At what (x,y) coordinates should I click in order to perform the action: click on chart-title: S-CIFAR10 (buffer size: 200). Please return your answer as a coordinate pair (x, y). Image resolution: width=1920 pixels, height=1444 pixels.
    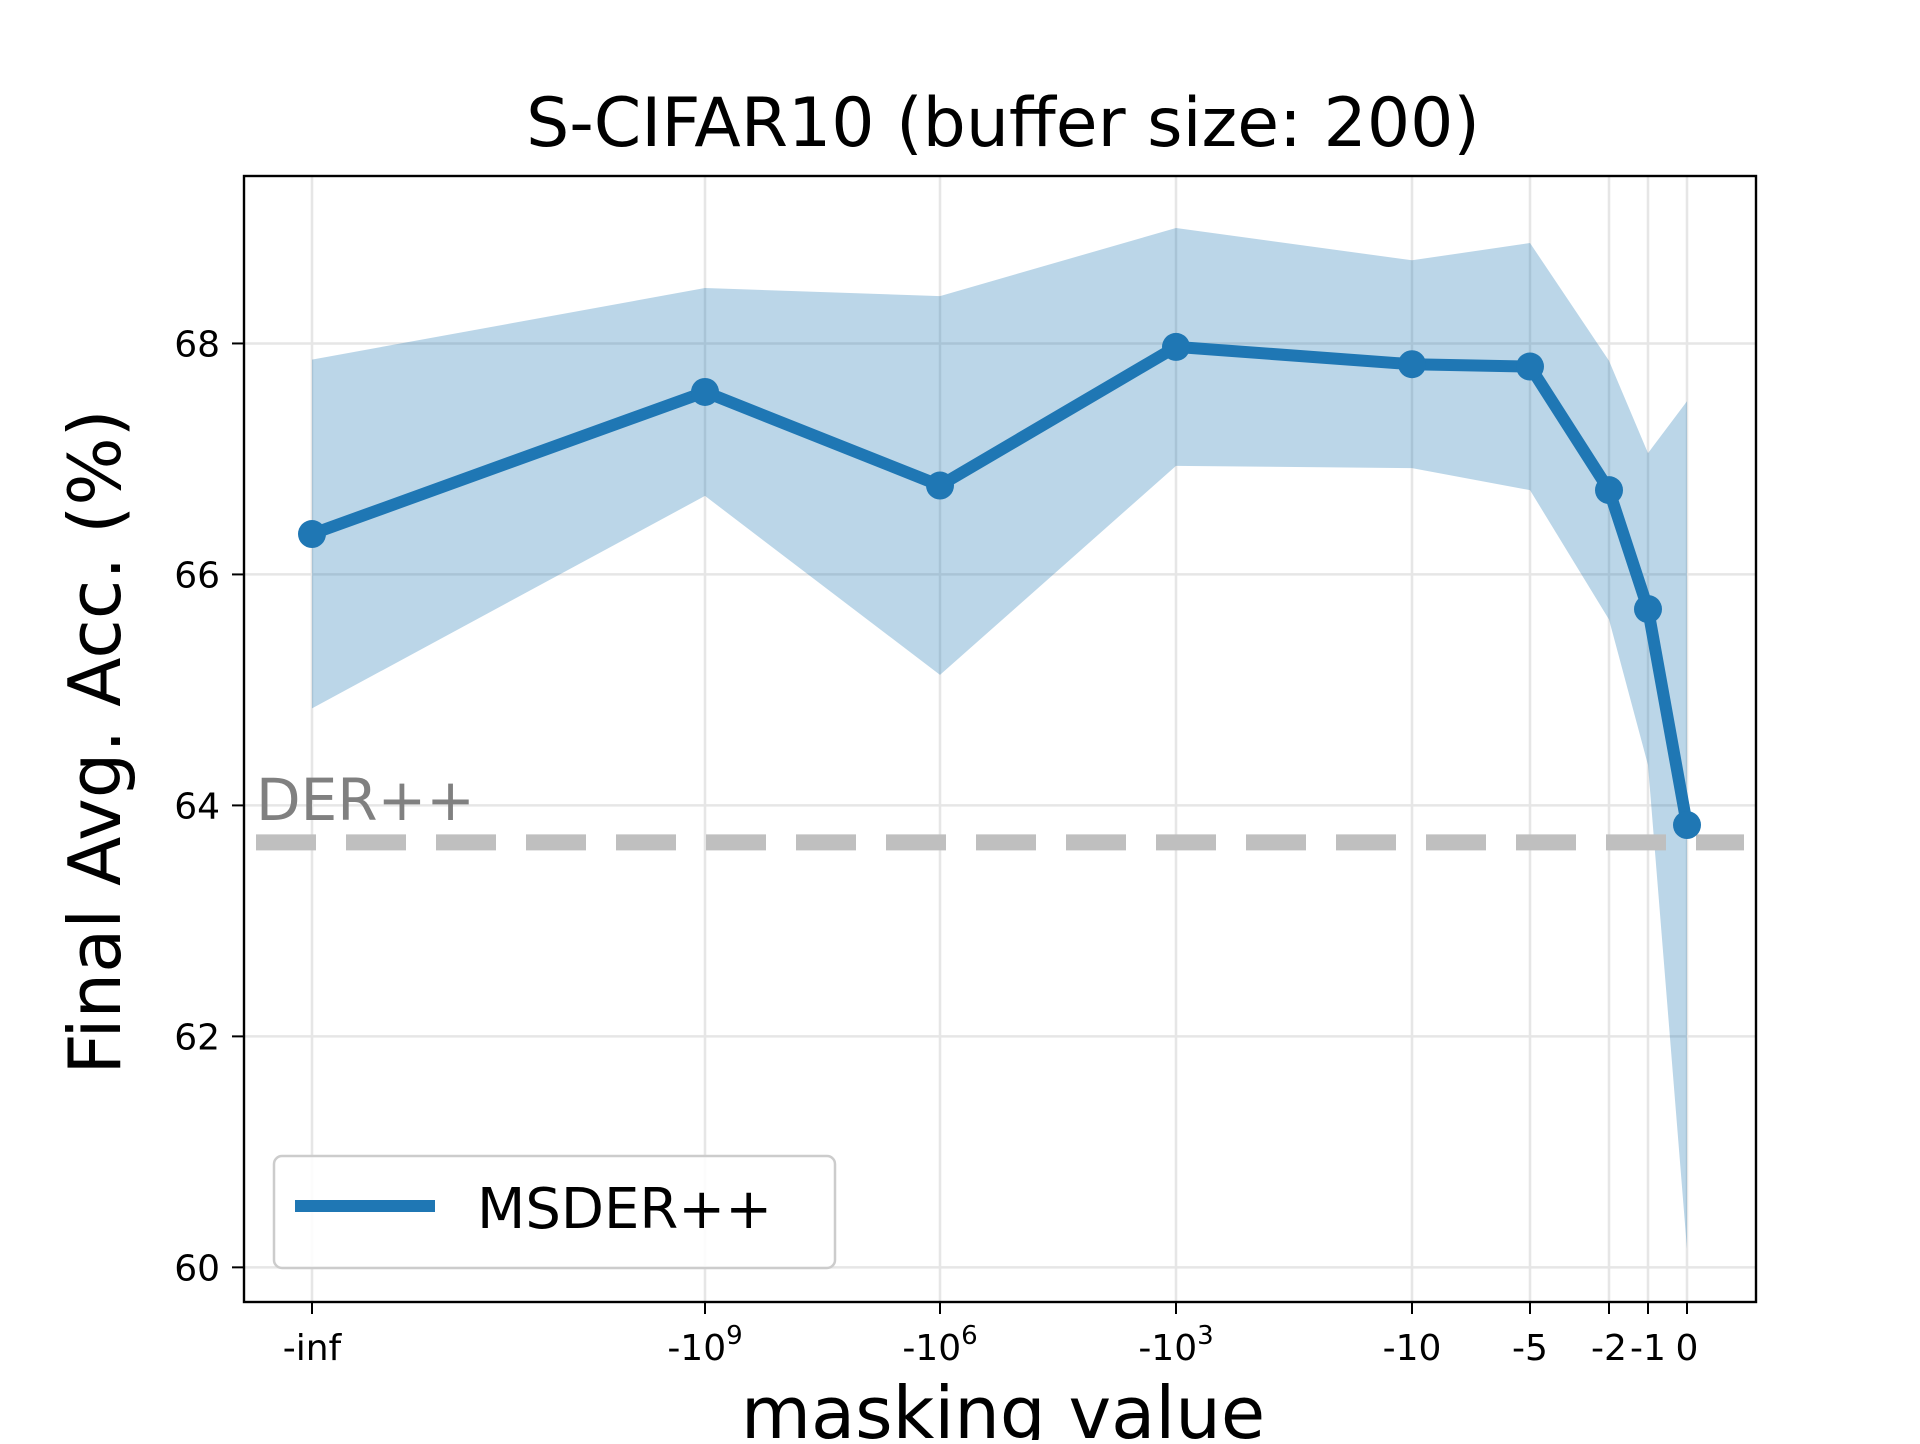
    Looking at the image, I should click on (1003, 123).